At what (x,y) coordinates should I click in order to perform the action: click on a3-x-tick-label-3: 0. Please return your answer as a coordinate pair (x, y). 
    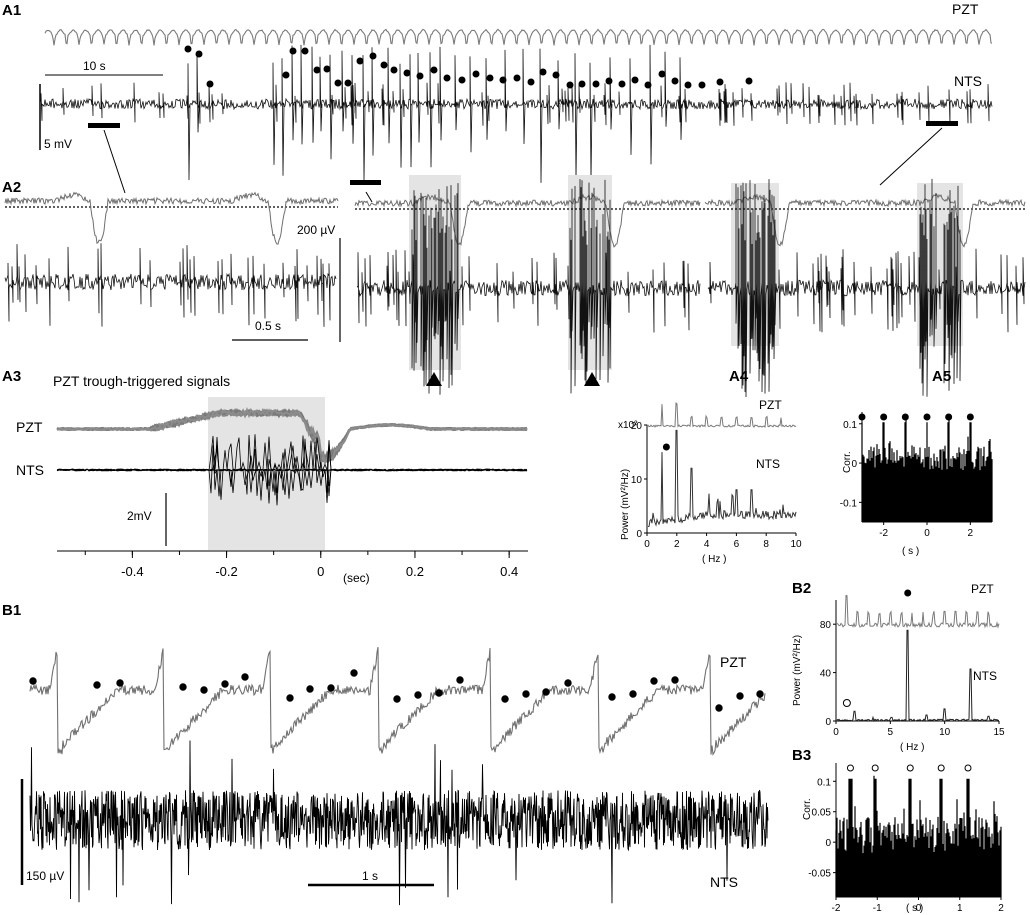
    Looking at the image, I should click on (320, 571).